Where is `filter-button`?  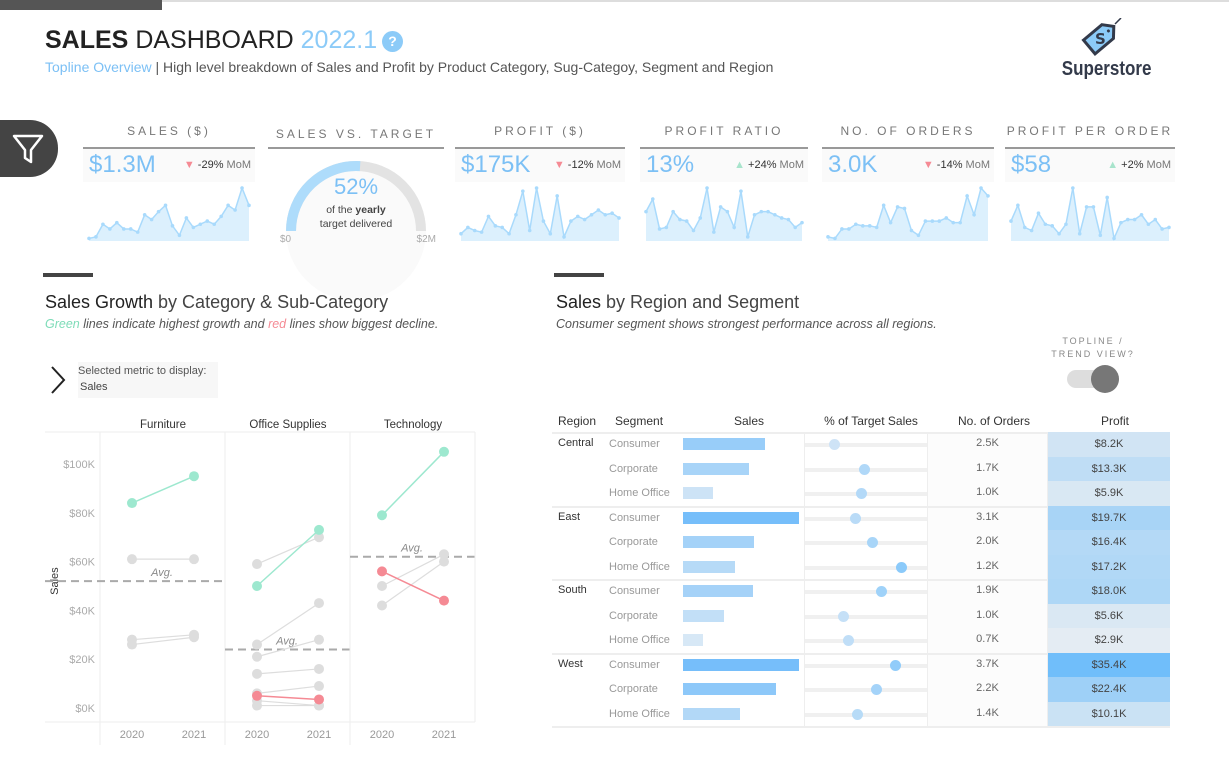 filter-button is located at coordinates (29, 148).